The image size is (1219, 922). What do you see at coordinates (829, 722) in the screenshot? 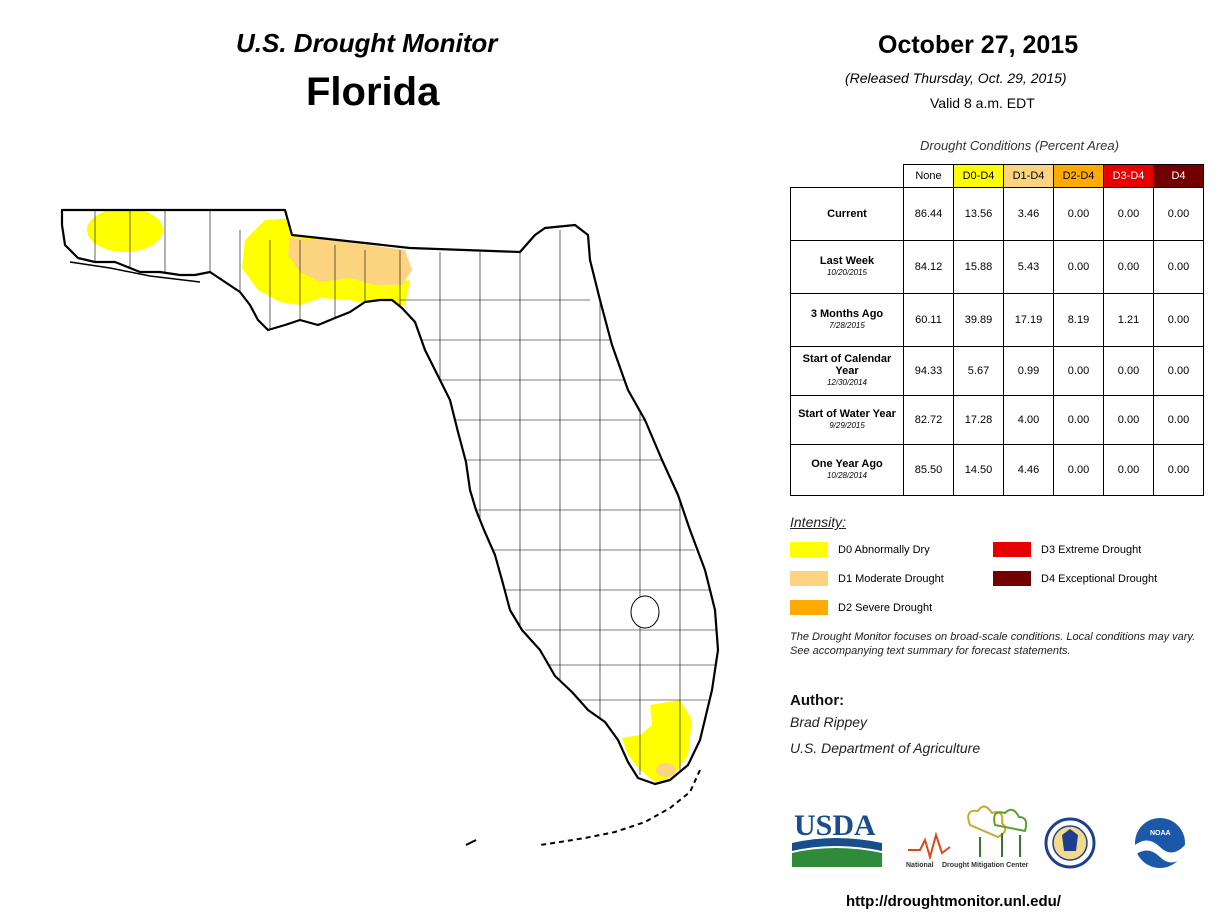
I see `author-name: Brad Rippey` at bounding box center [829, 722].